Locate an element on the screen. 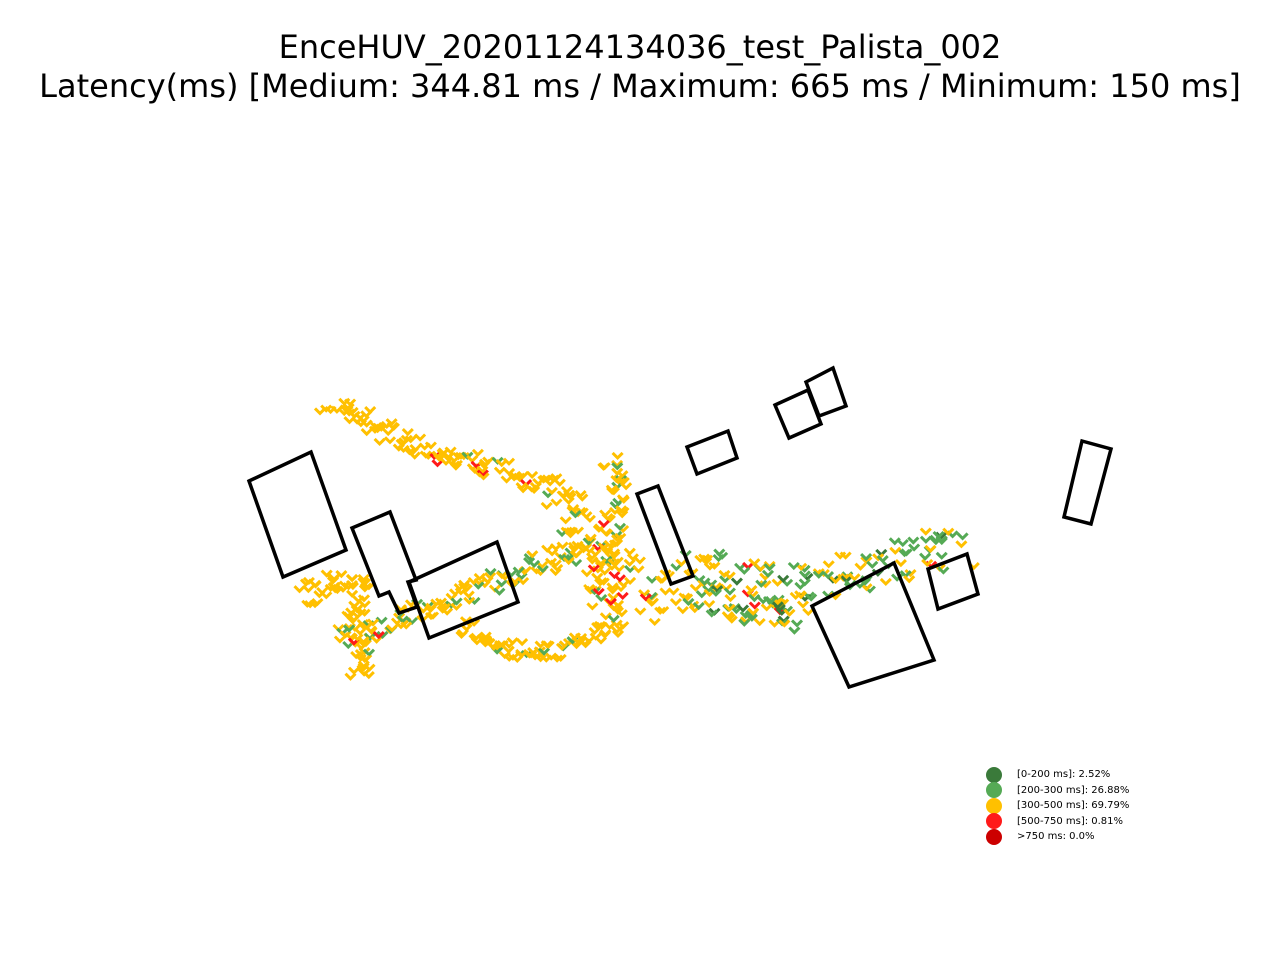 Image resolution: width=1280 pixels, height=960 pixels. legend-label: [500-750 ms]: 0.81% is located at coordinates (1070, 821).